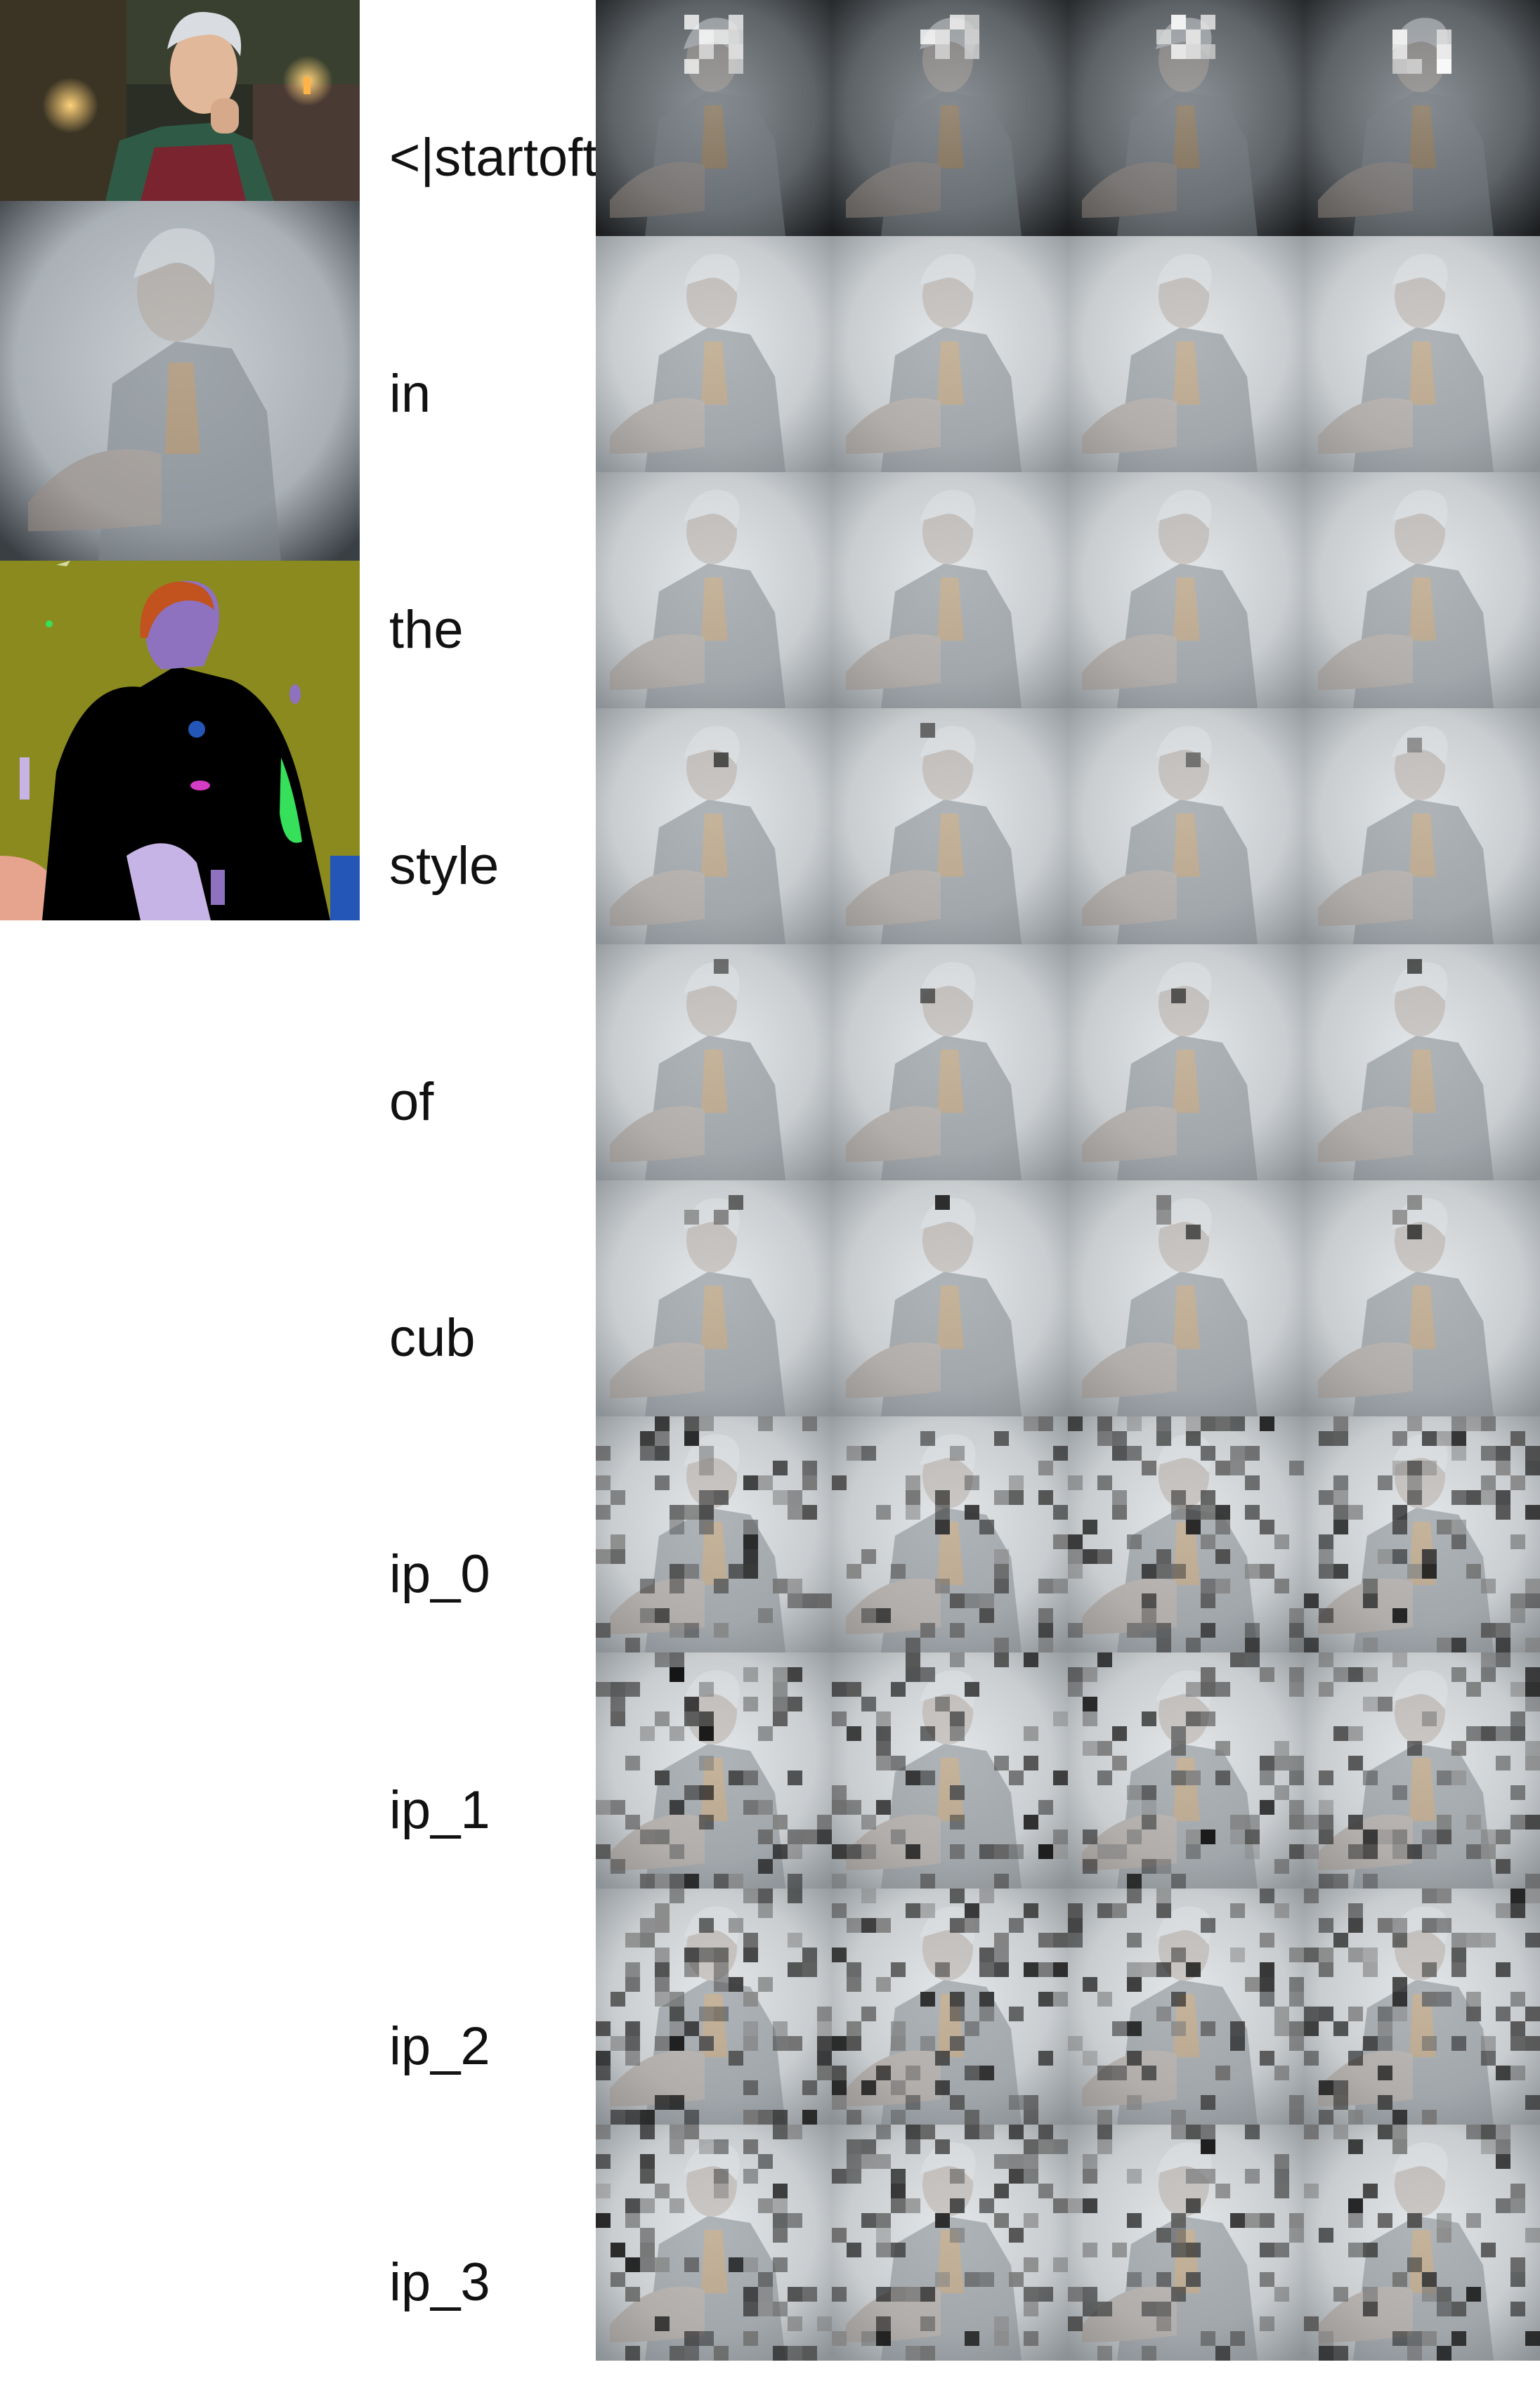  Describe the element at coordinates (439, 1810) in the screenshot. I see `token-label: ip_1` at that location.